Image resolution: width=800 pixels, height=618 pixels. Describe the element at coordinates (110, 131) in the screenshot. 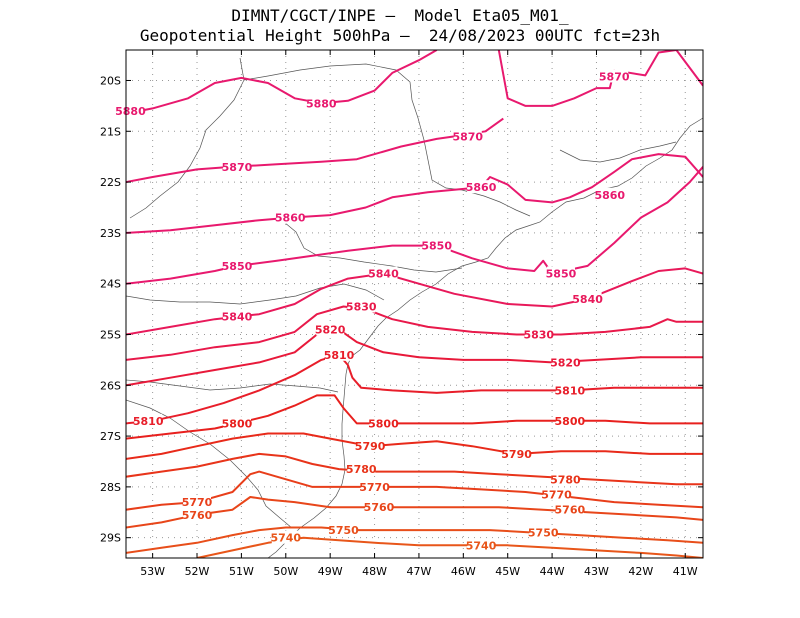

I see `y-tick-label: 21S` at that location.